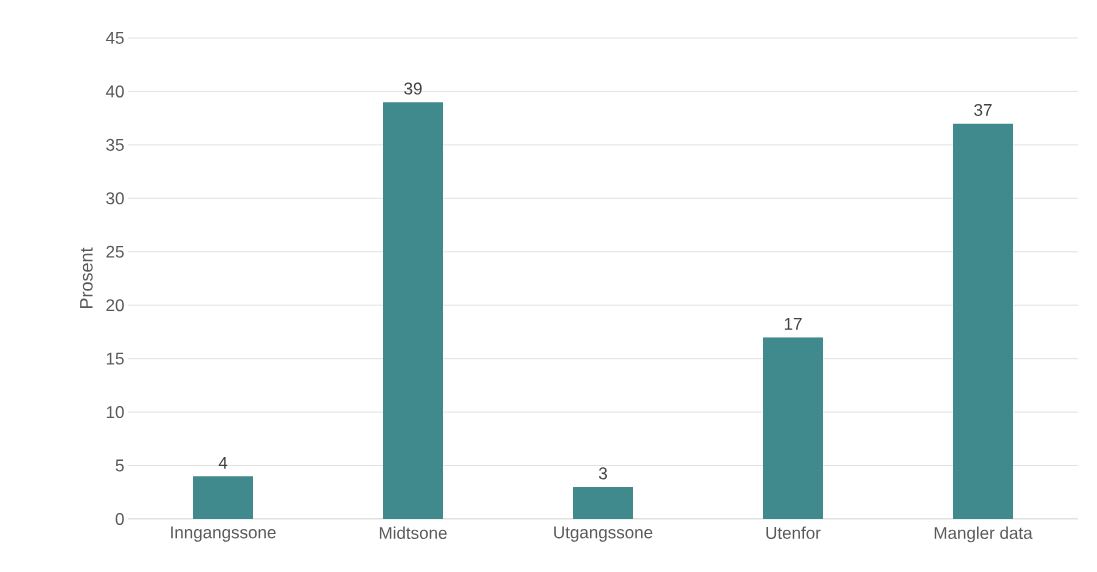 The width and height of the screenshot is (1097, 572). What do you see at coordinates (119, 465) in the screenshot?
I see `y-tick-label: 5` at bounding box center [119, 465].